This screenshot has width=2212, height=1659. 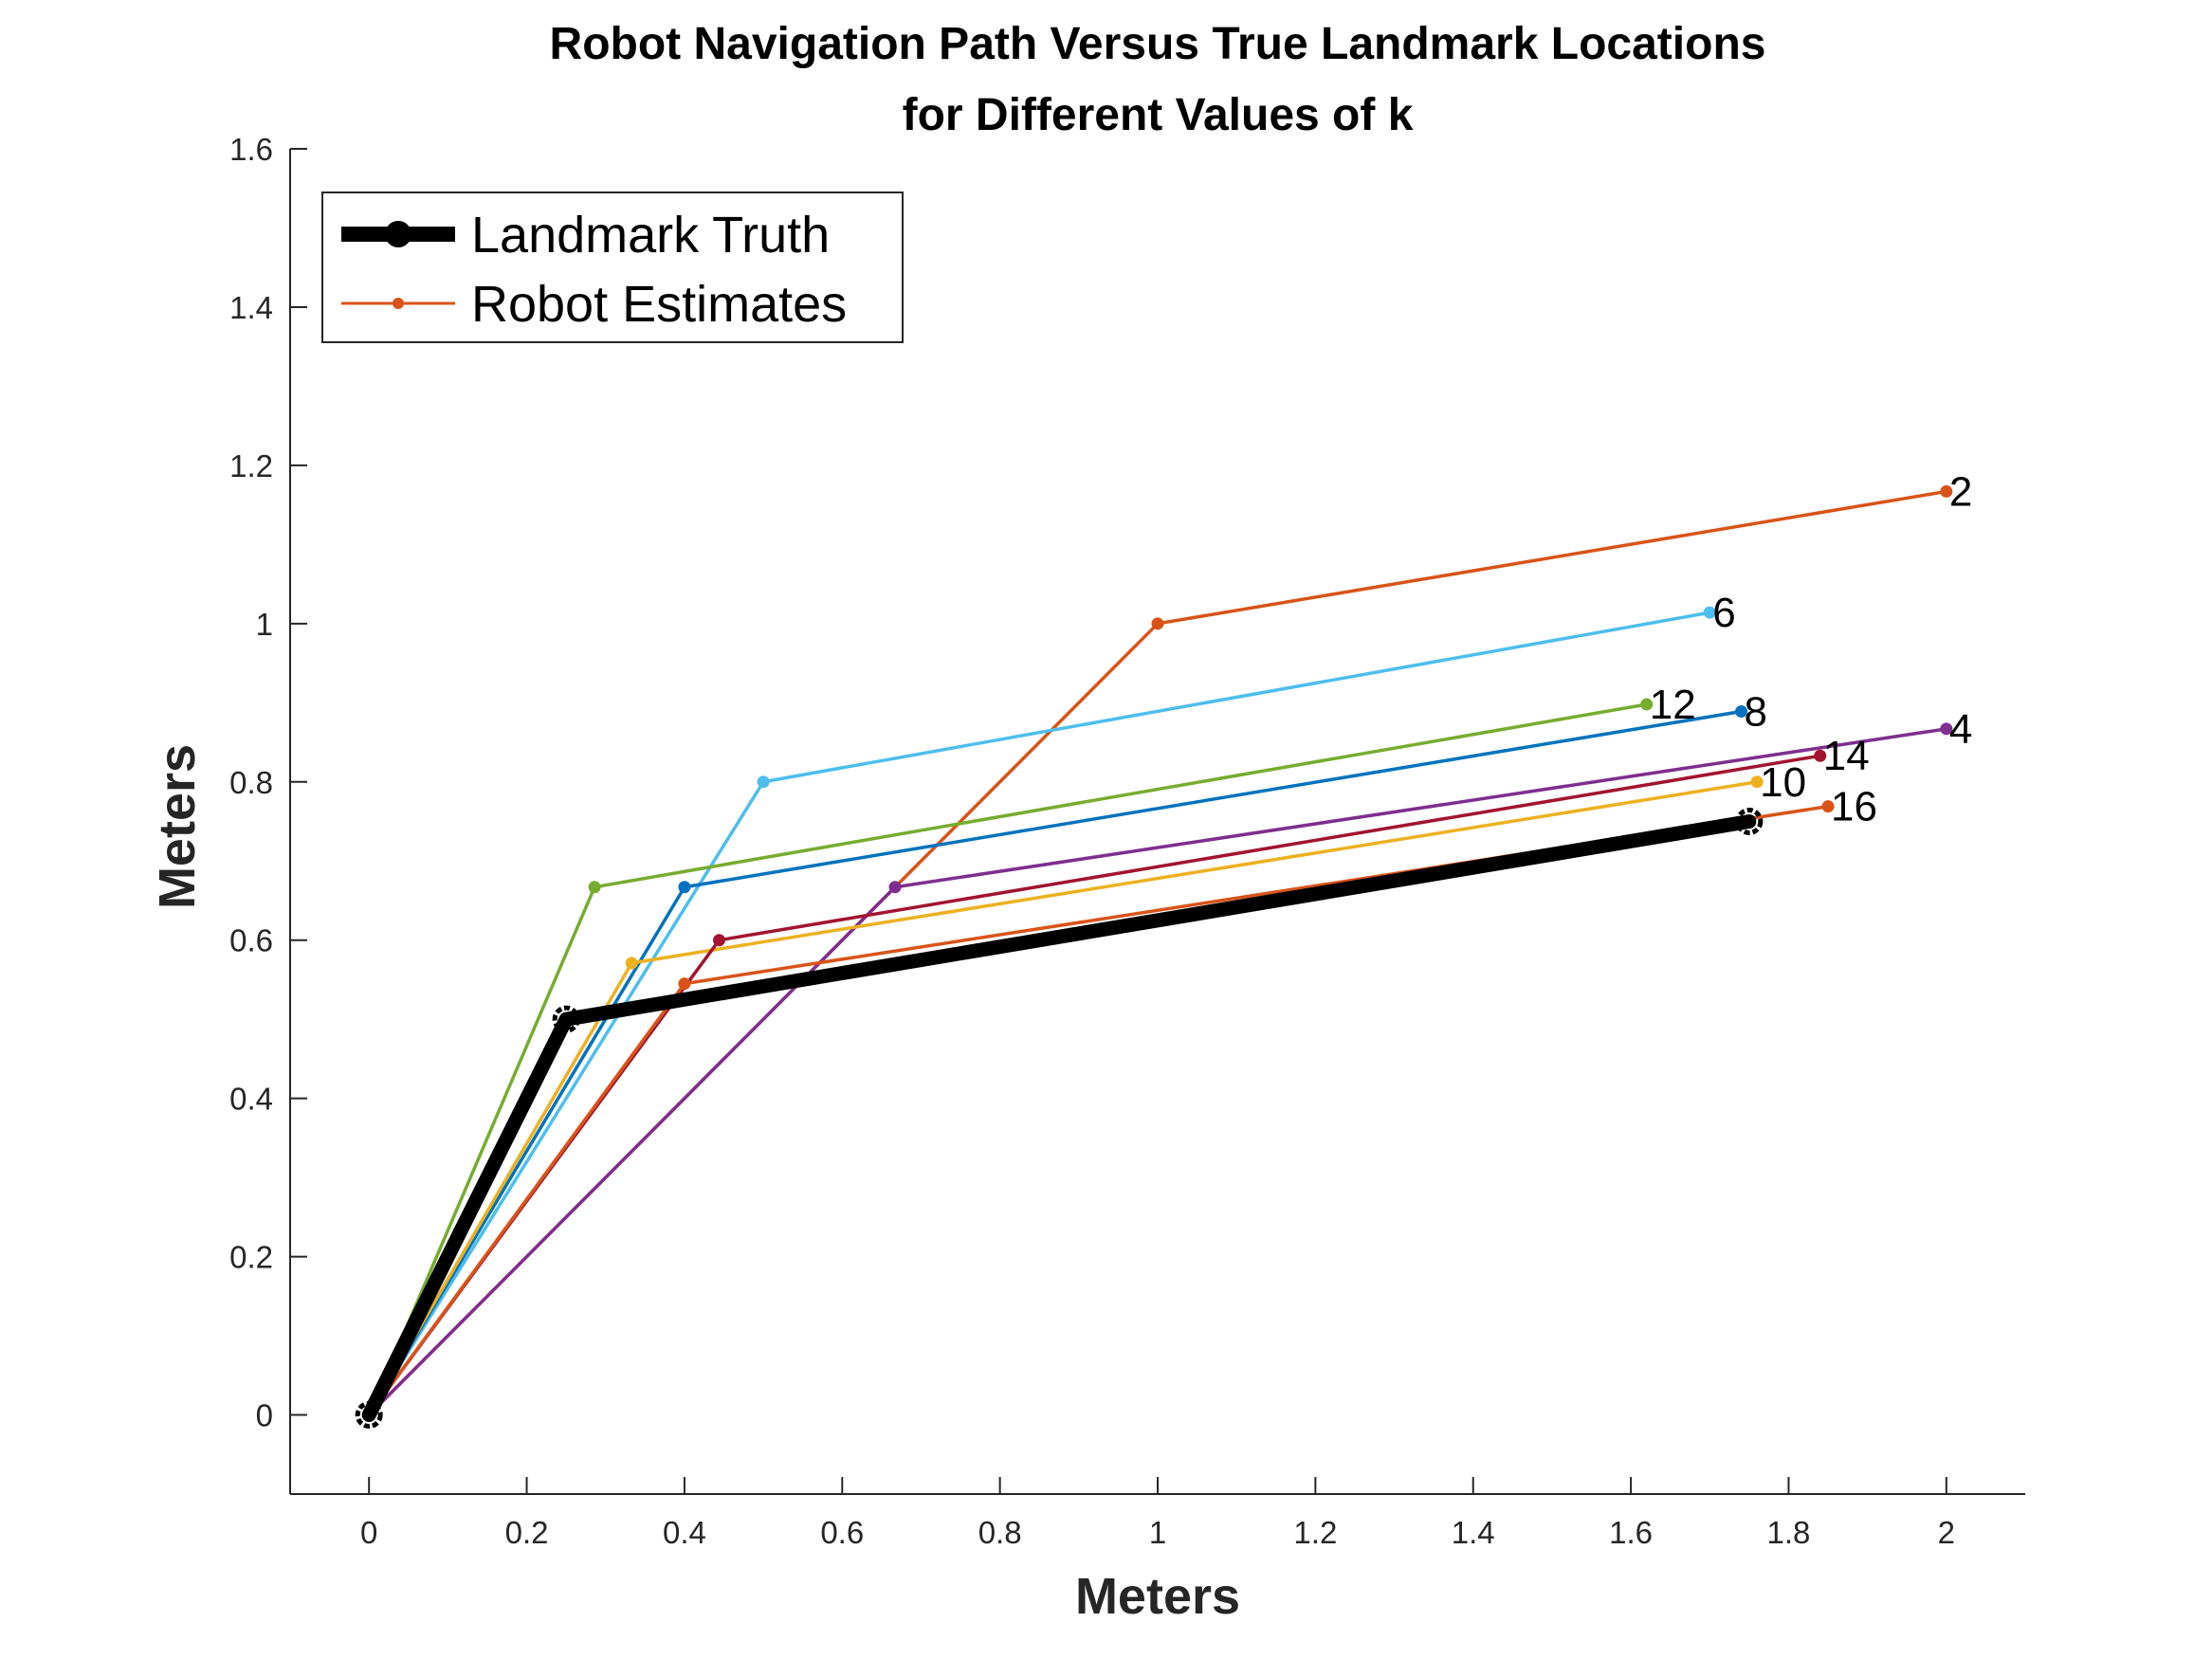 I want to click on x-tick-label: 0.8, so click(x=1000, y=1532).